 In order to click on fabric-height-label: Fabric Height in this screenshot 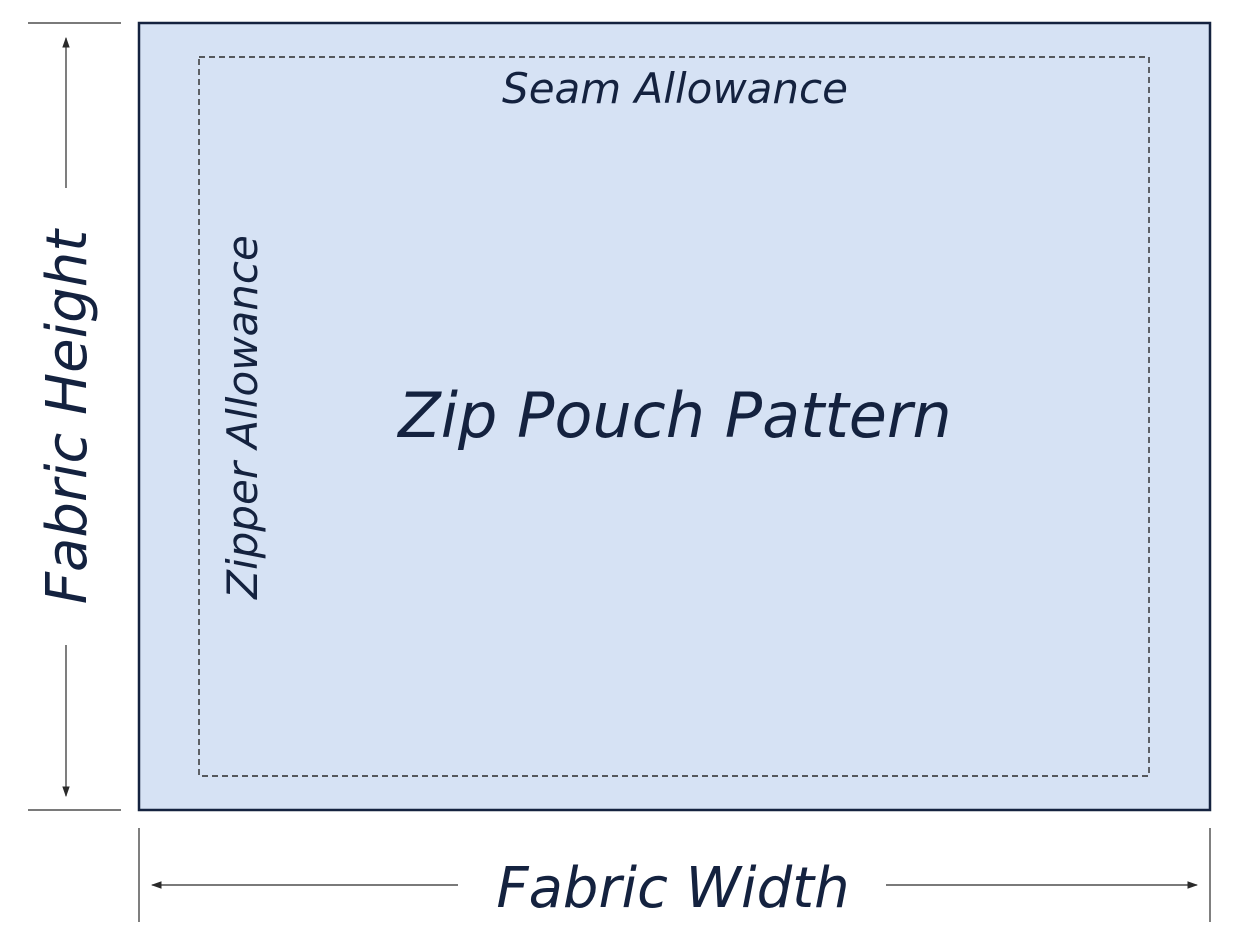, I will do `click(67, 416)`.